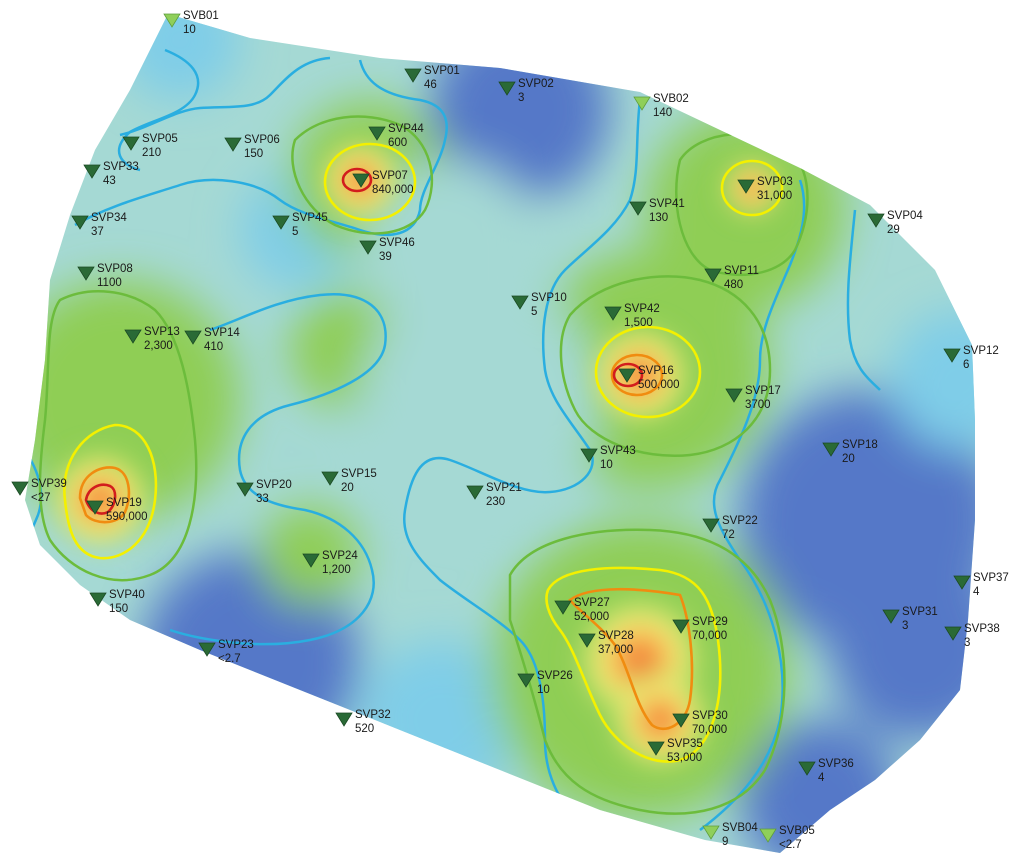  I want to click on station-svp04: SVP04 29, so click(895, 223).